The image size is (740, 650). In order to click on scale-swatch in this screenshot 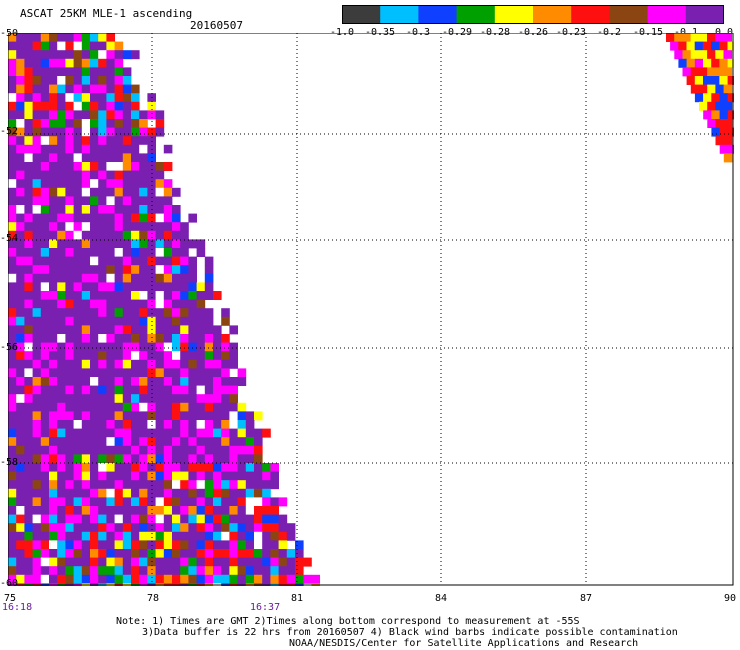, I will do `click(704, 14)`.